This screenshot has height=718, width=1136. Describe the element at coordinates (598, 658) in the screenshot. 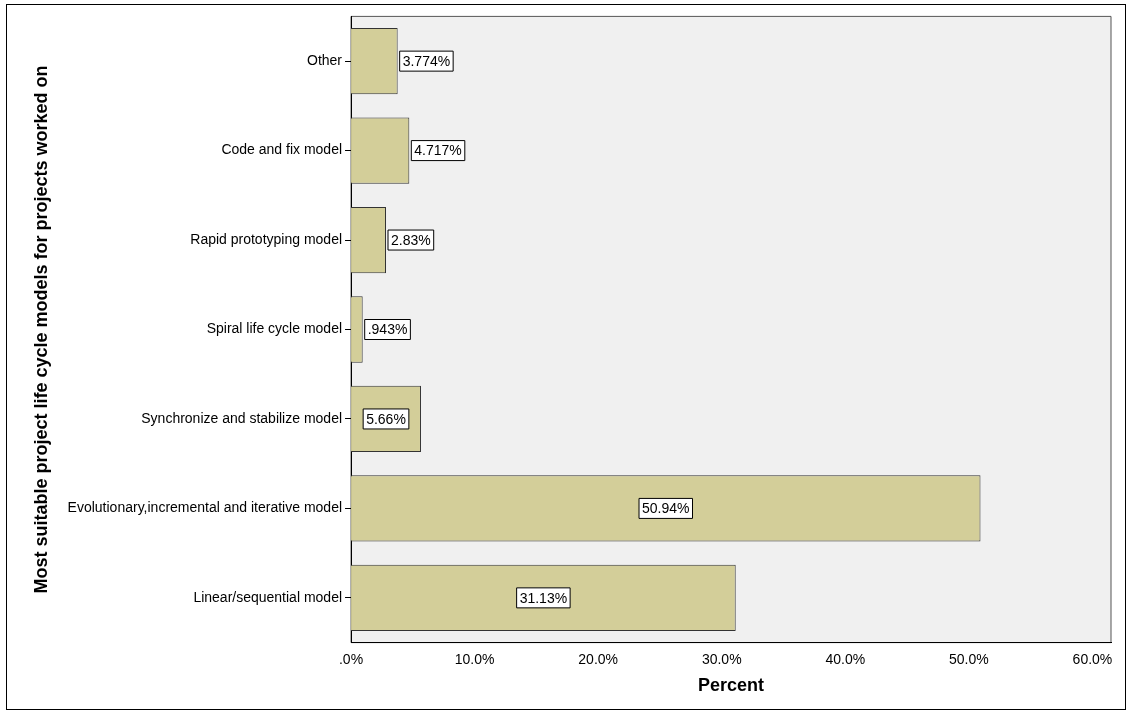

I see `x-tick-label: 20.0%` at that location.